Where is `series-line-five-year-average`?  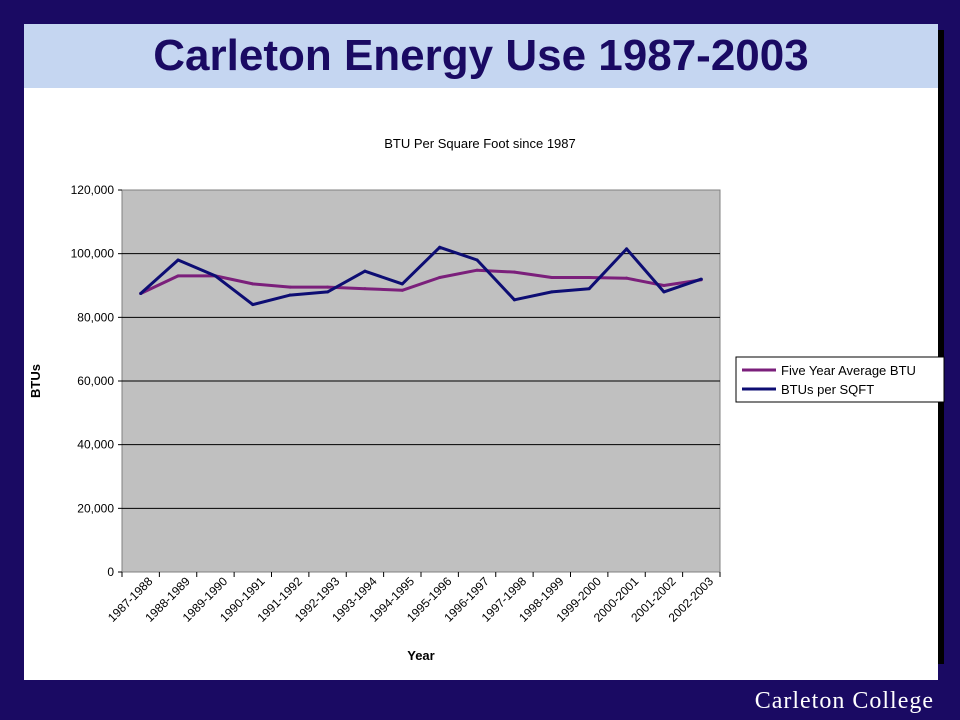 series-line-five-year-average is located at coordinates (421, 281).